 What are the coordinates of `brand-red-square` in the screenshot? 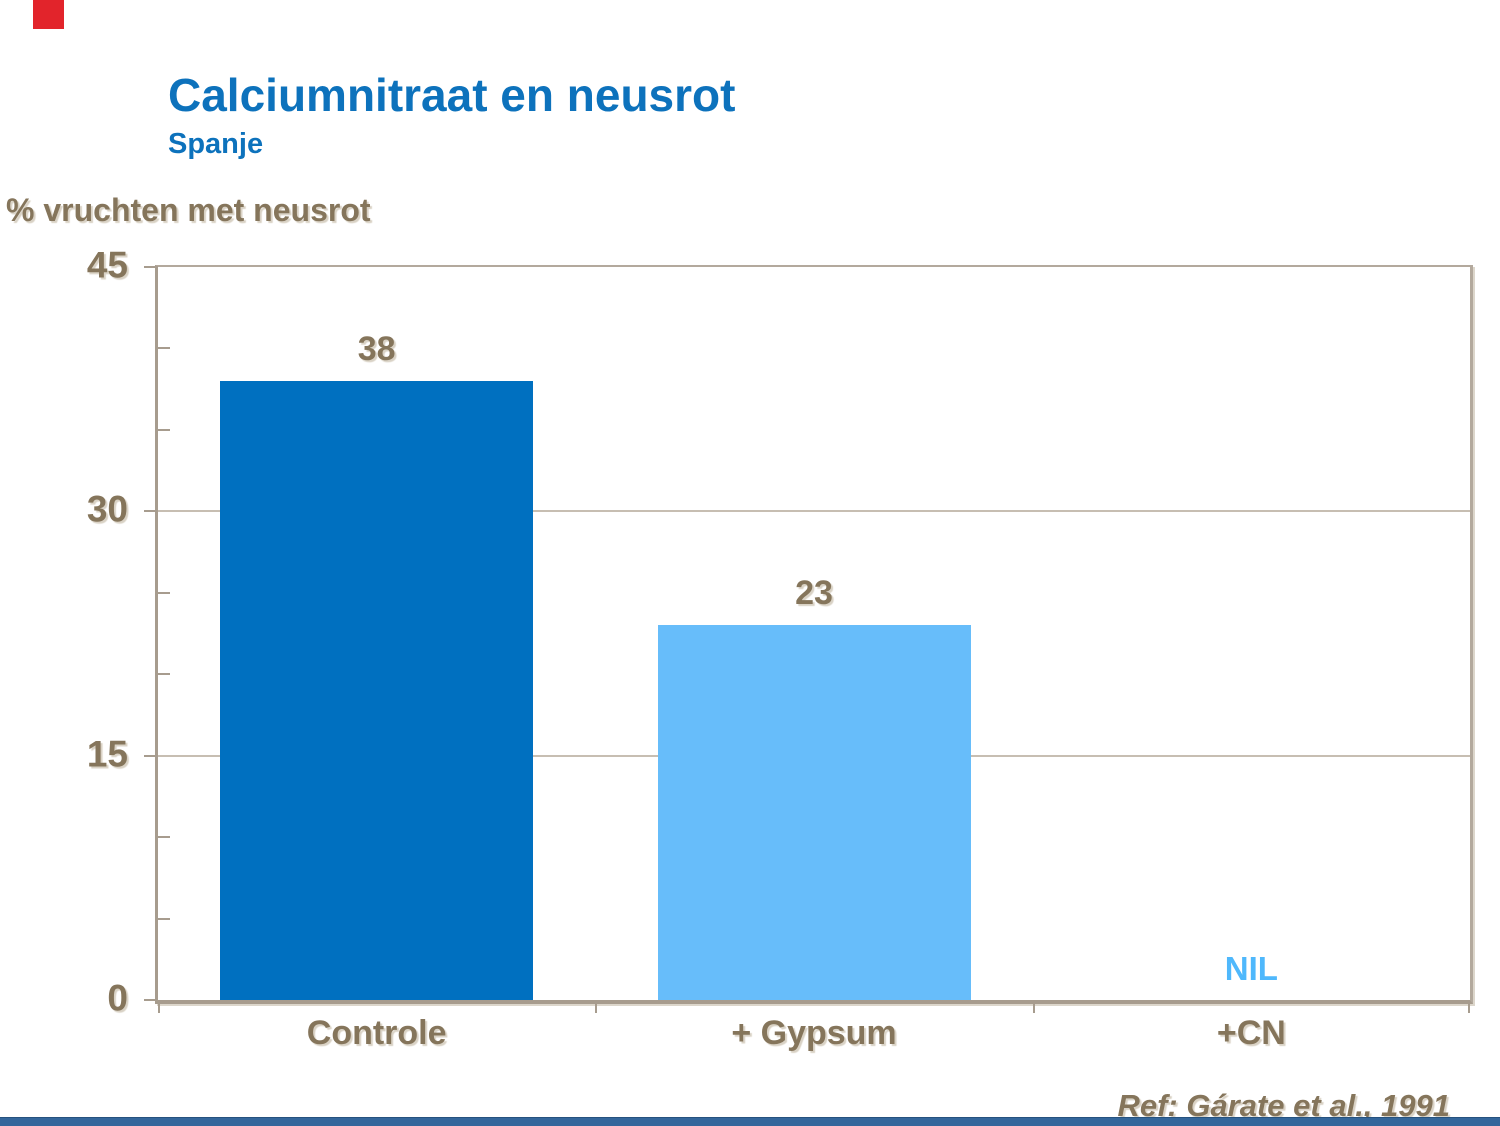 It's located at (48, 14).